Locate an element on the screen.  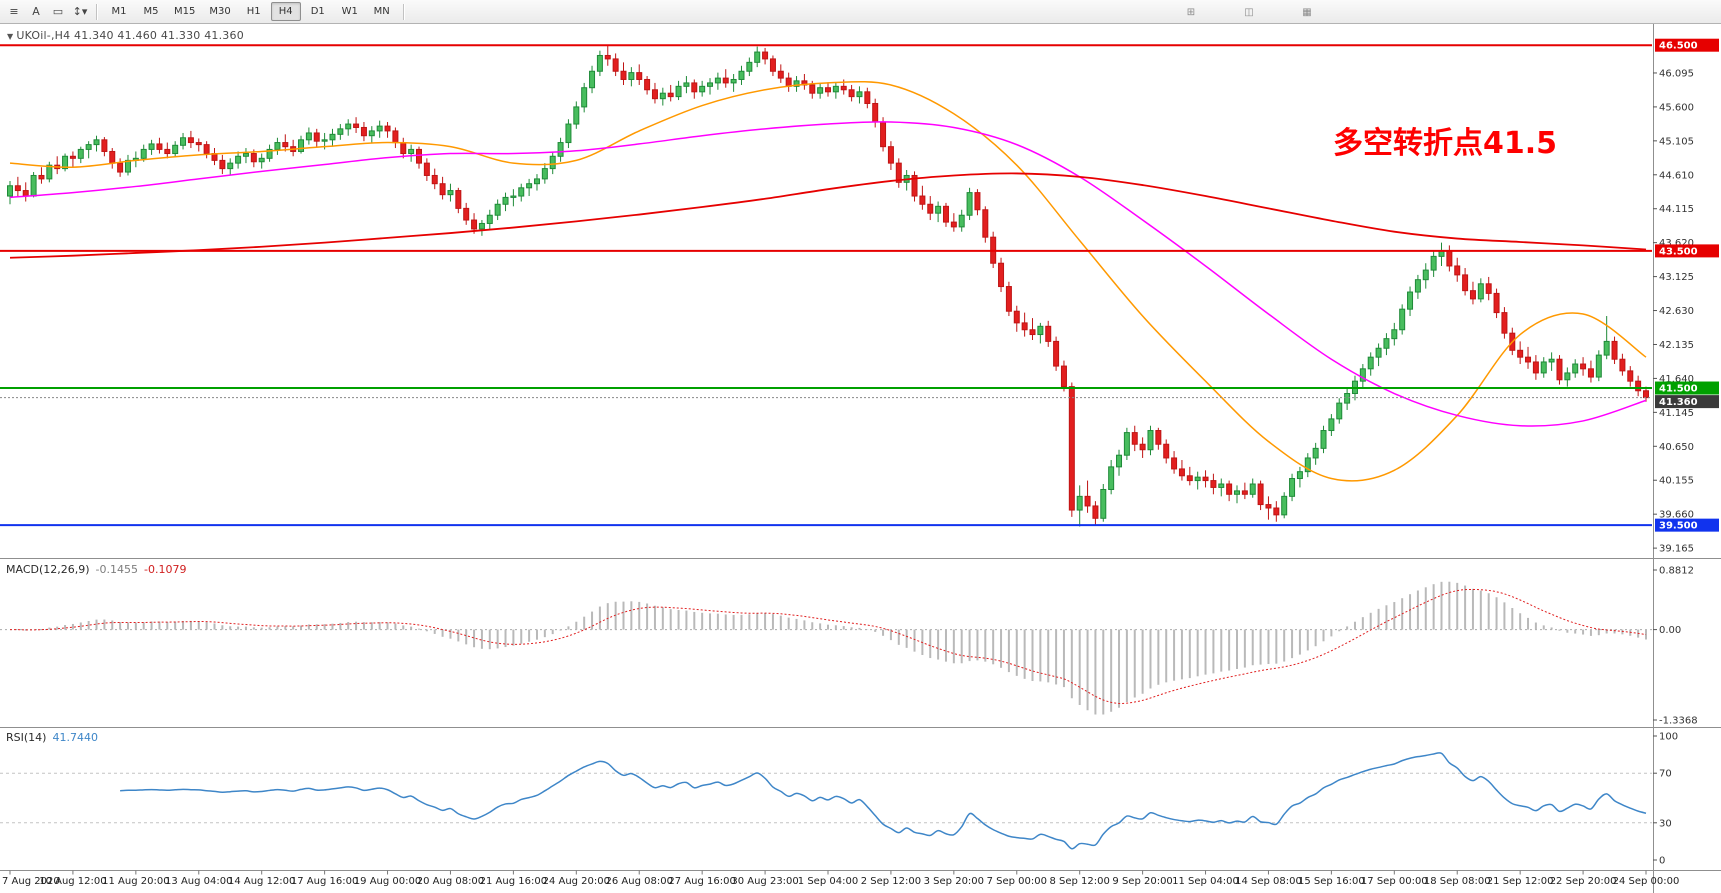
svg-text: 26 Aug 08:00 is located at coordinates (639, 881).